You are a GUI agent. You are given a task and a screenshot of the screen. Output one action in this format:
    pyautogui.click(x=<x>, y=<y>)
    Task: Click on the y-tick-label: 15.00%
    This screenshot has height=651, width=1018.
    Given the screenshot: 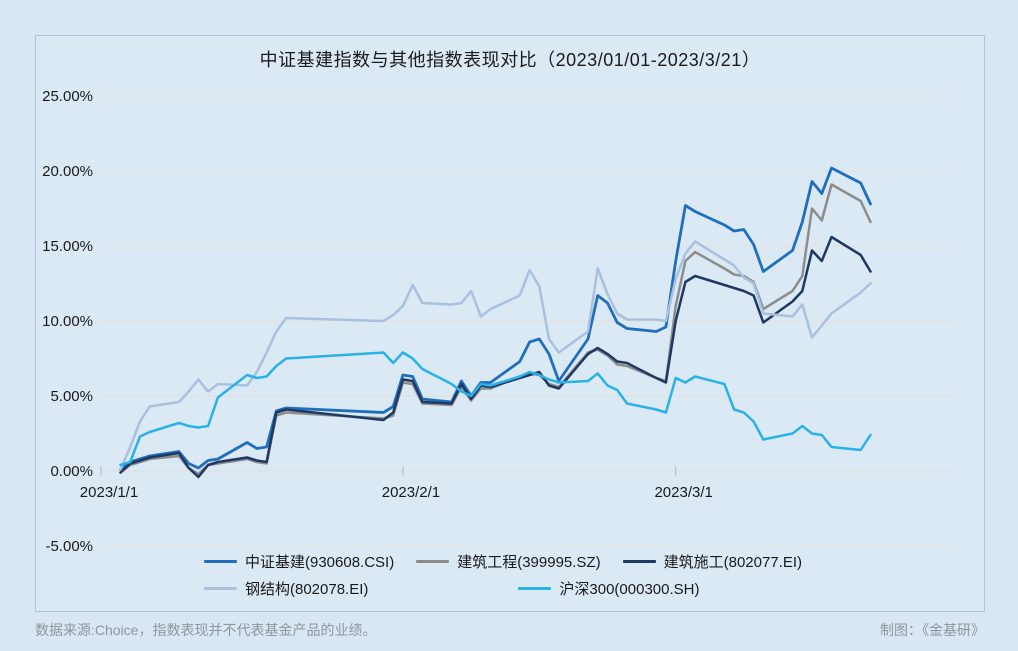 What is the action you would take?
    pyautogui.click(x=67, y=246)
    